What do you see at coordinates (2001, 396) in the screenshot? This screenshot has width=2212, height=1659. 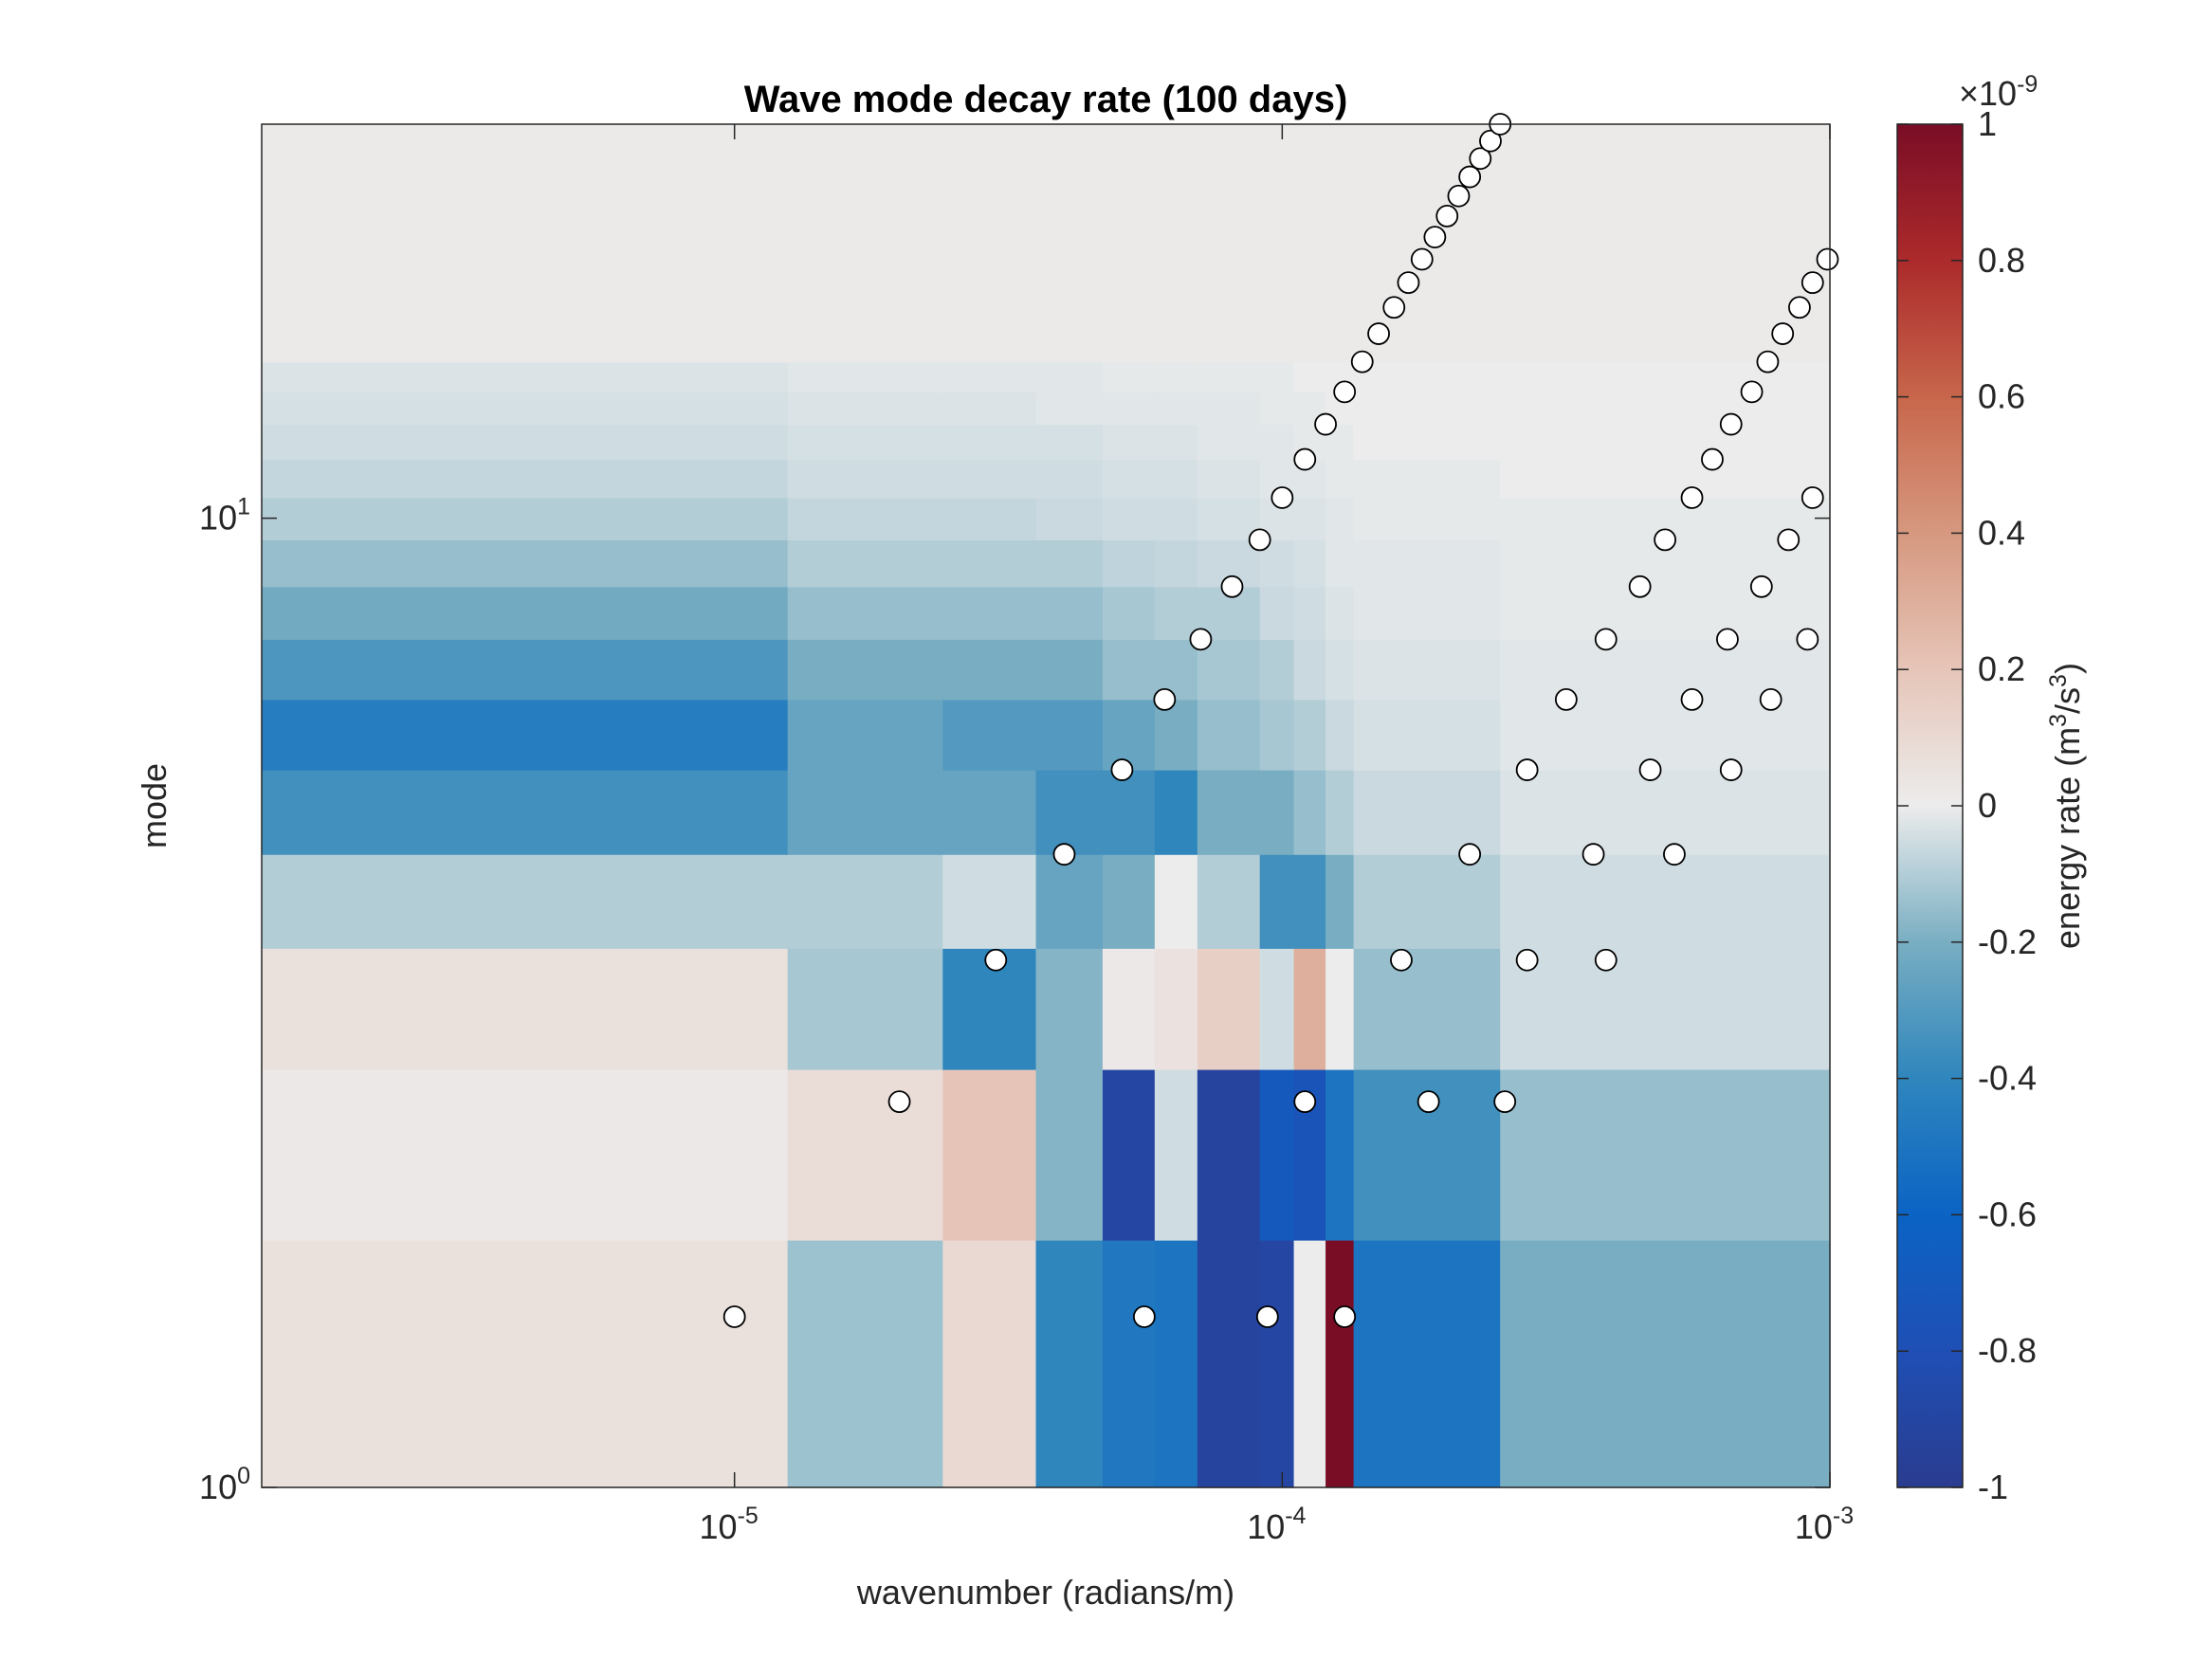 I see `colorbar-tick-label: 0.6` at bounding box center [2001, 396].